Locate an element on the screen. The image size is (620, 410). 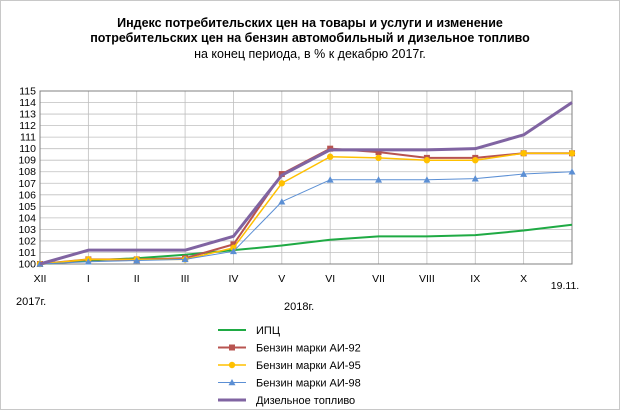
legend-label: ИПЦ is located at coordinates (268, 331).